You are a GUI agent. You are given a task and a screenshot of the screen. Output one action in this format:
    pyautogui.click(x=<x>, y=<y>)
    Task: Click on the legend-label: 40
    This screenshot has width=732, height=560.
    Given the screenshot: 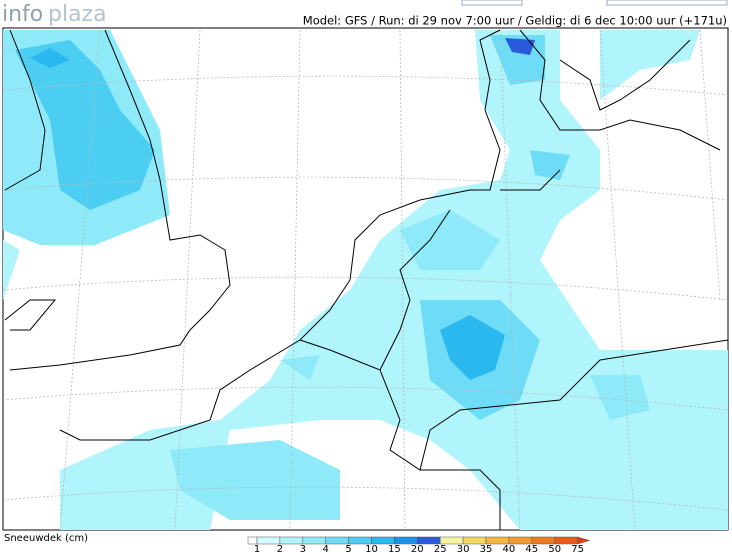 What is the action you would take?
    pyautogui.click(x=509, y=549)
    